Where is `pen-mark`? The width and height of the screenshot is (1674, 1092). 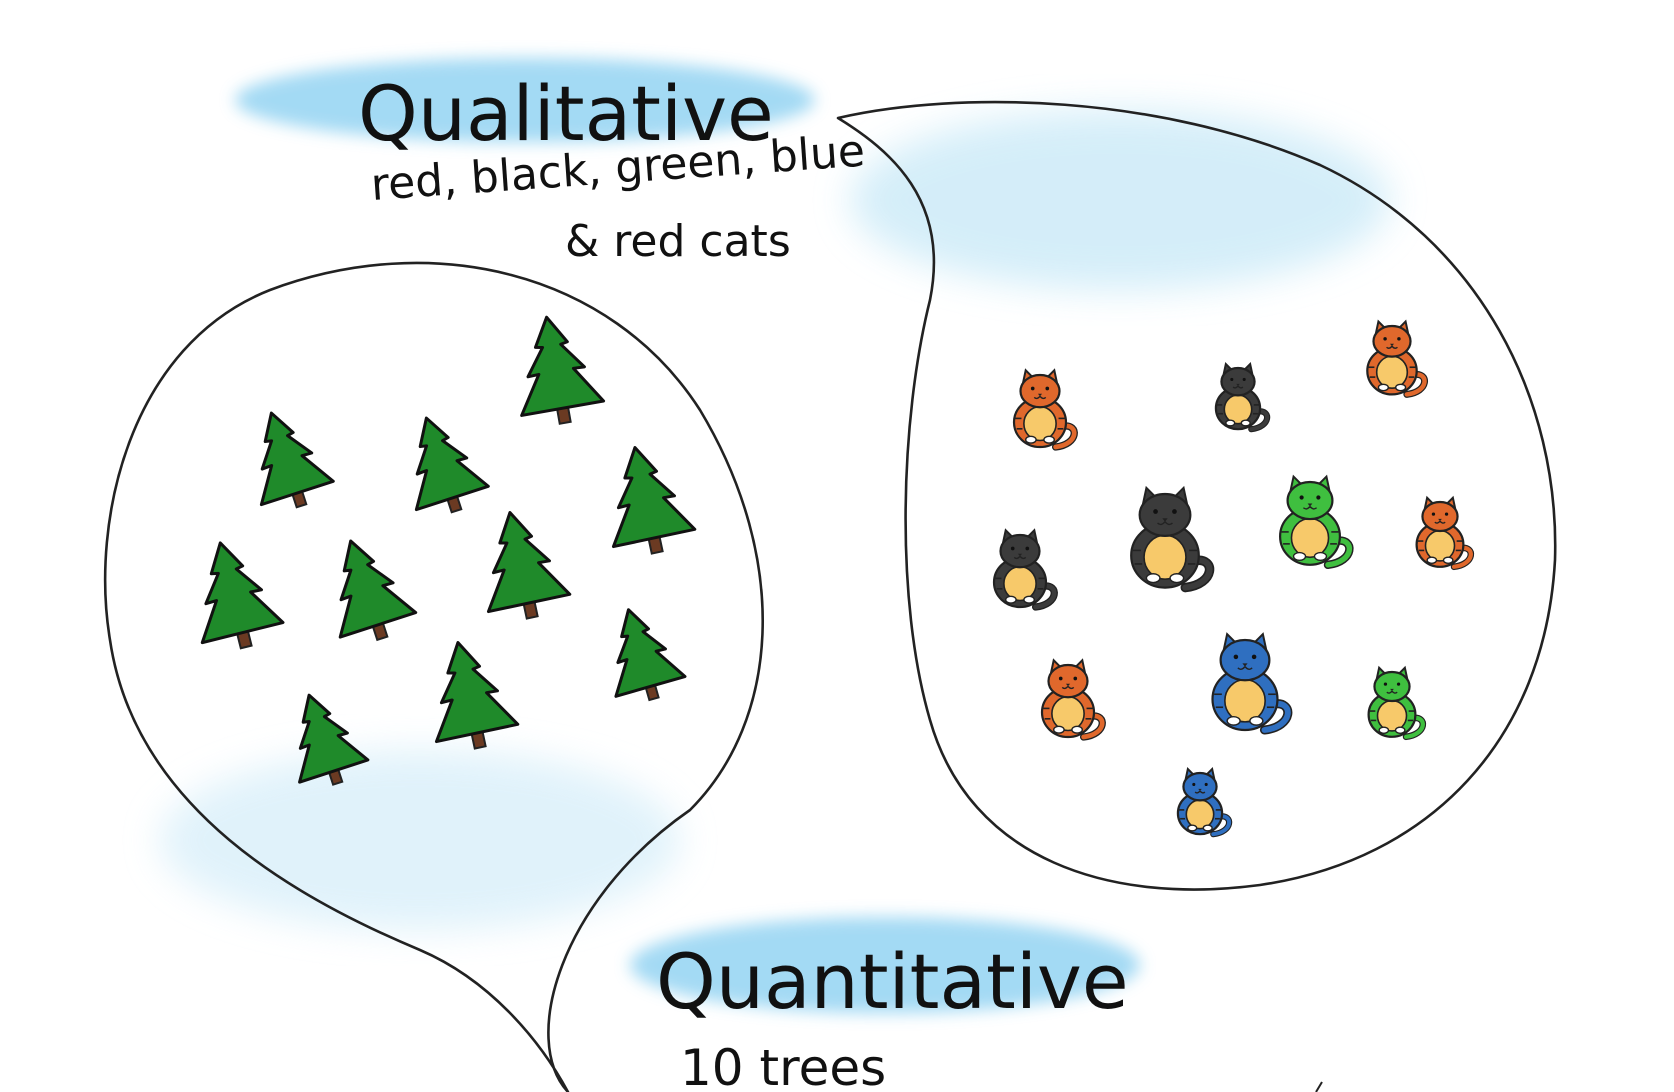
pen-mark is located at coordinates (1319, 1086).